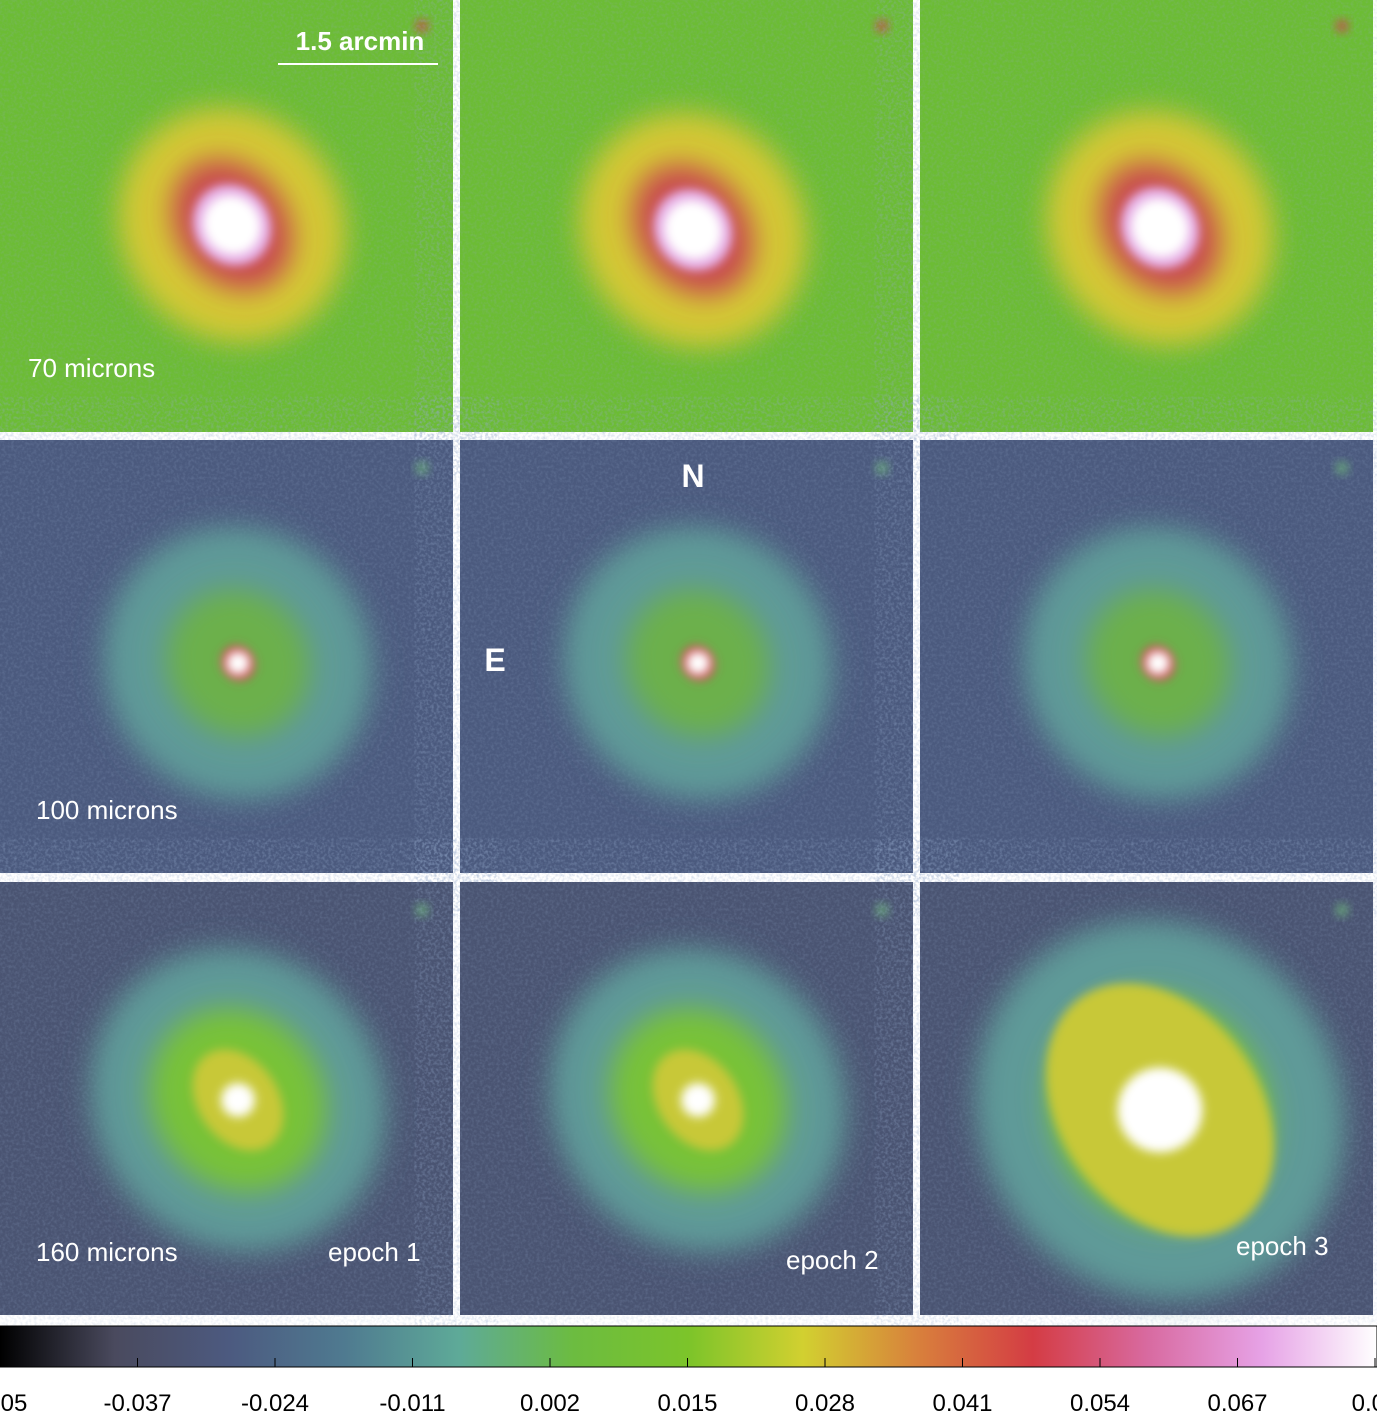 The image size is (1377, 1420). I want to click on colorbar-tick-label: -0.05, so click(13, 1403).